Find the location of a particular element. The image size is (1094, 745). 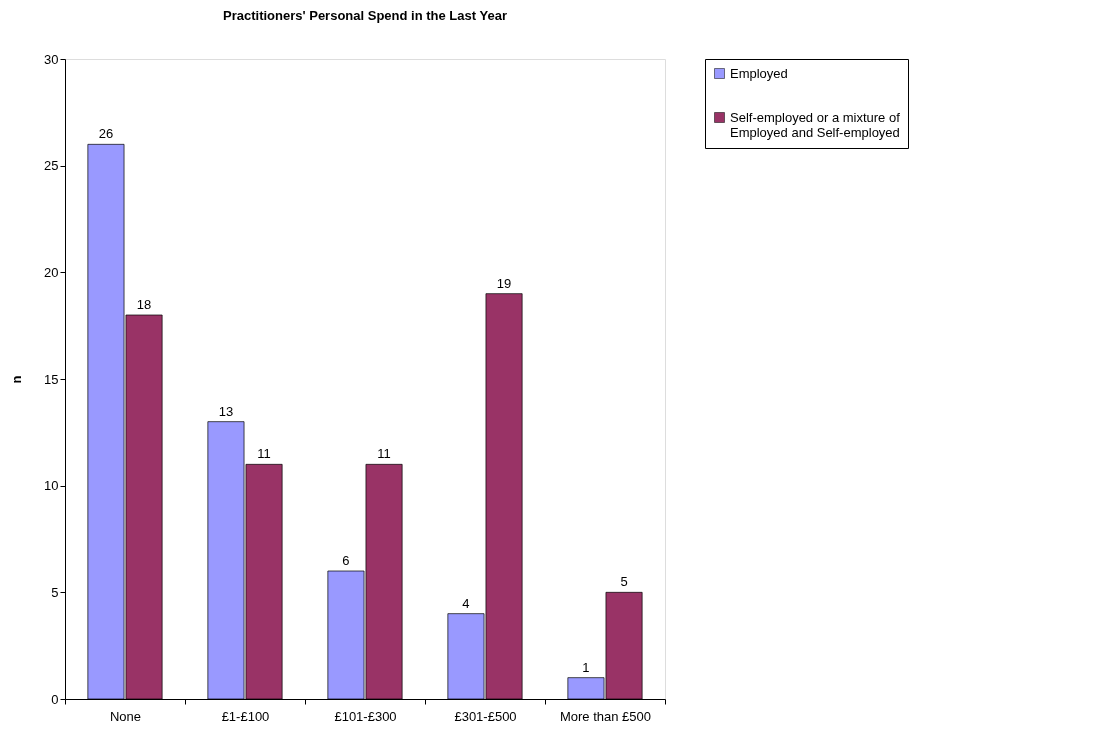

y-tick-label: 10 is located at coordinates (51, 486).